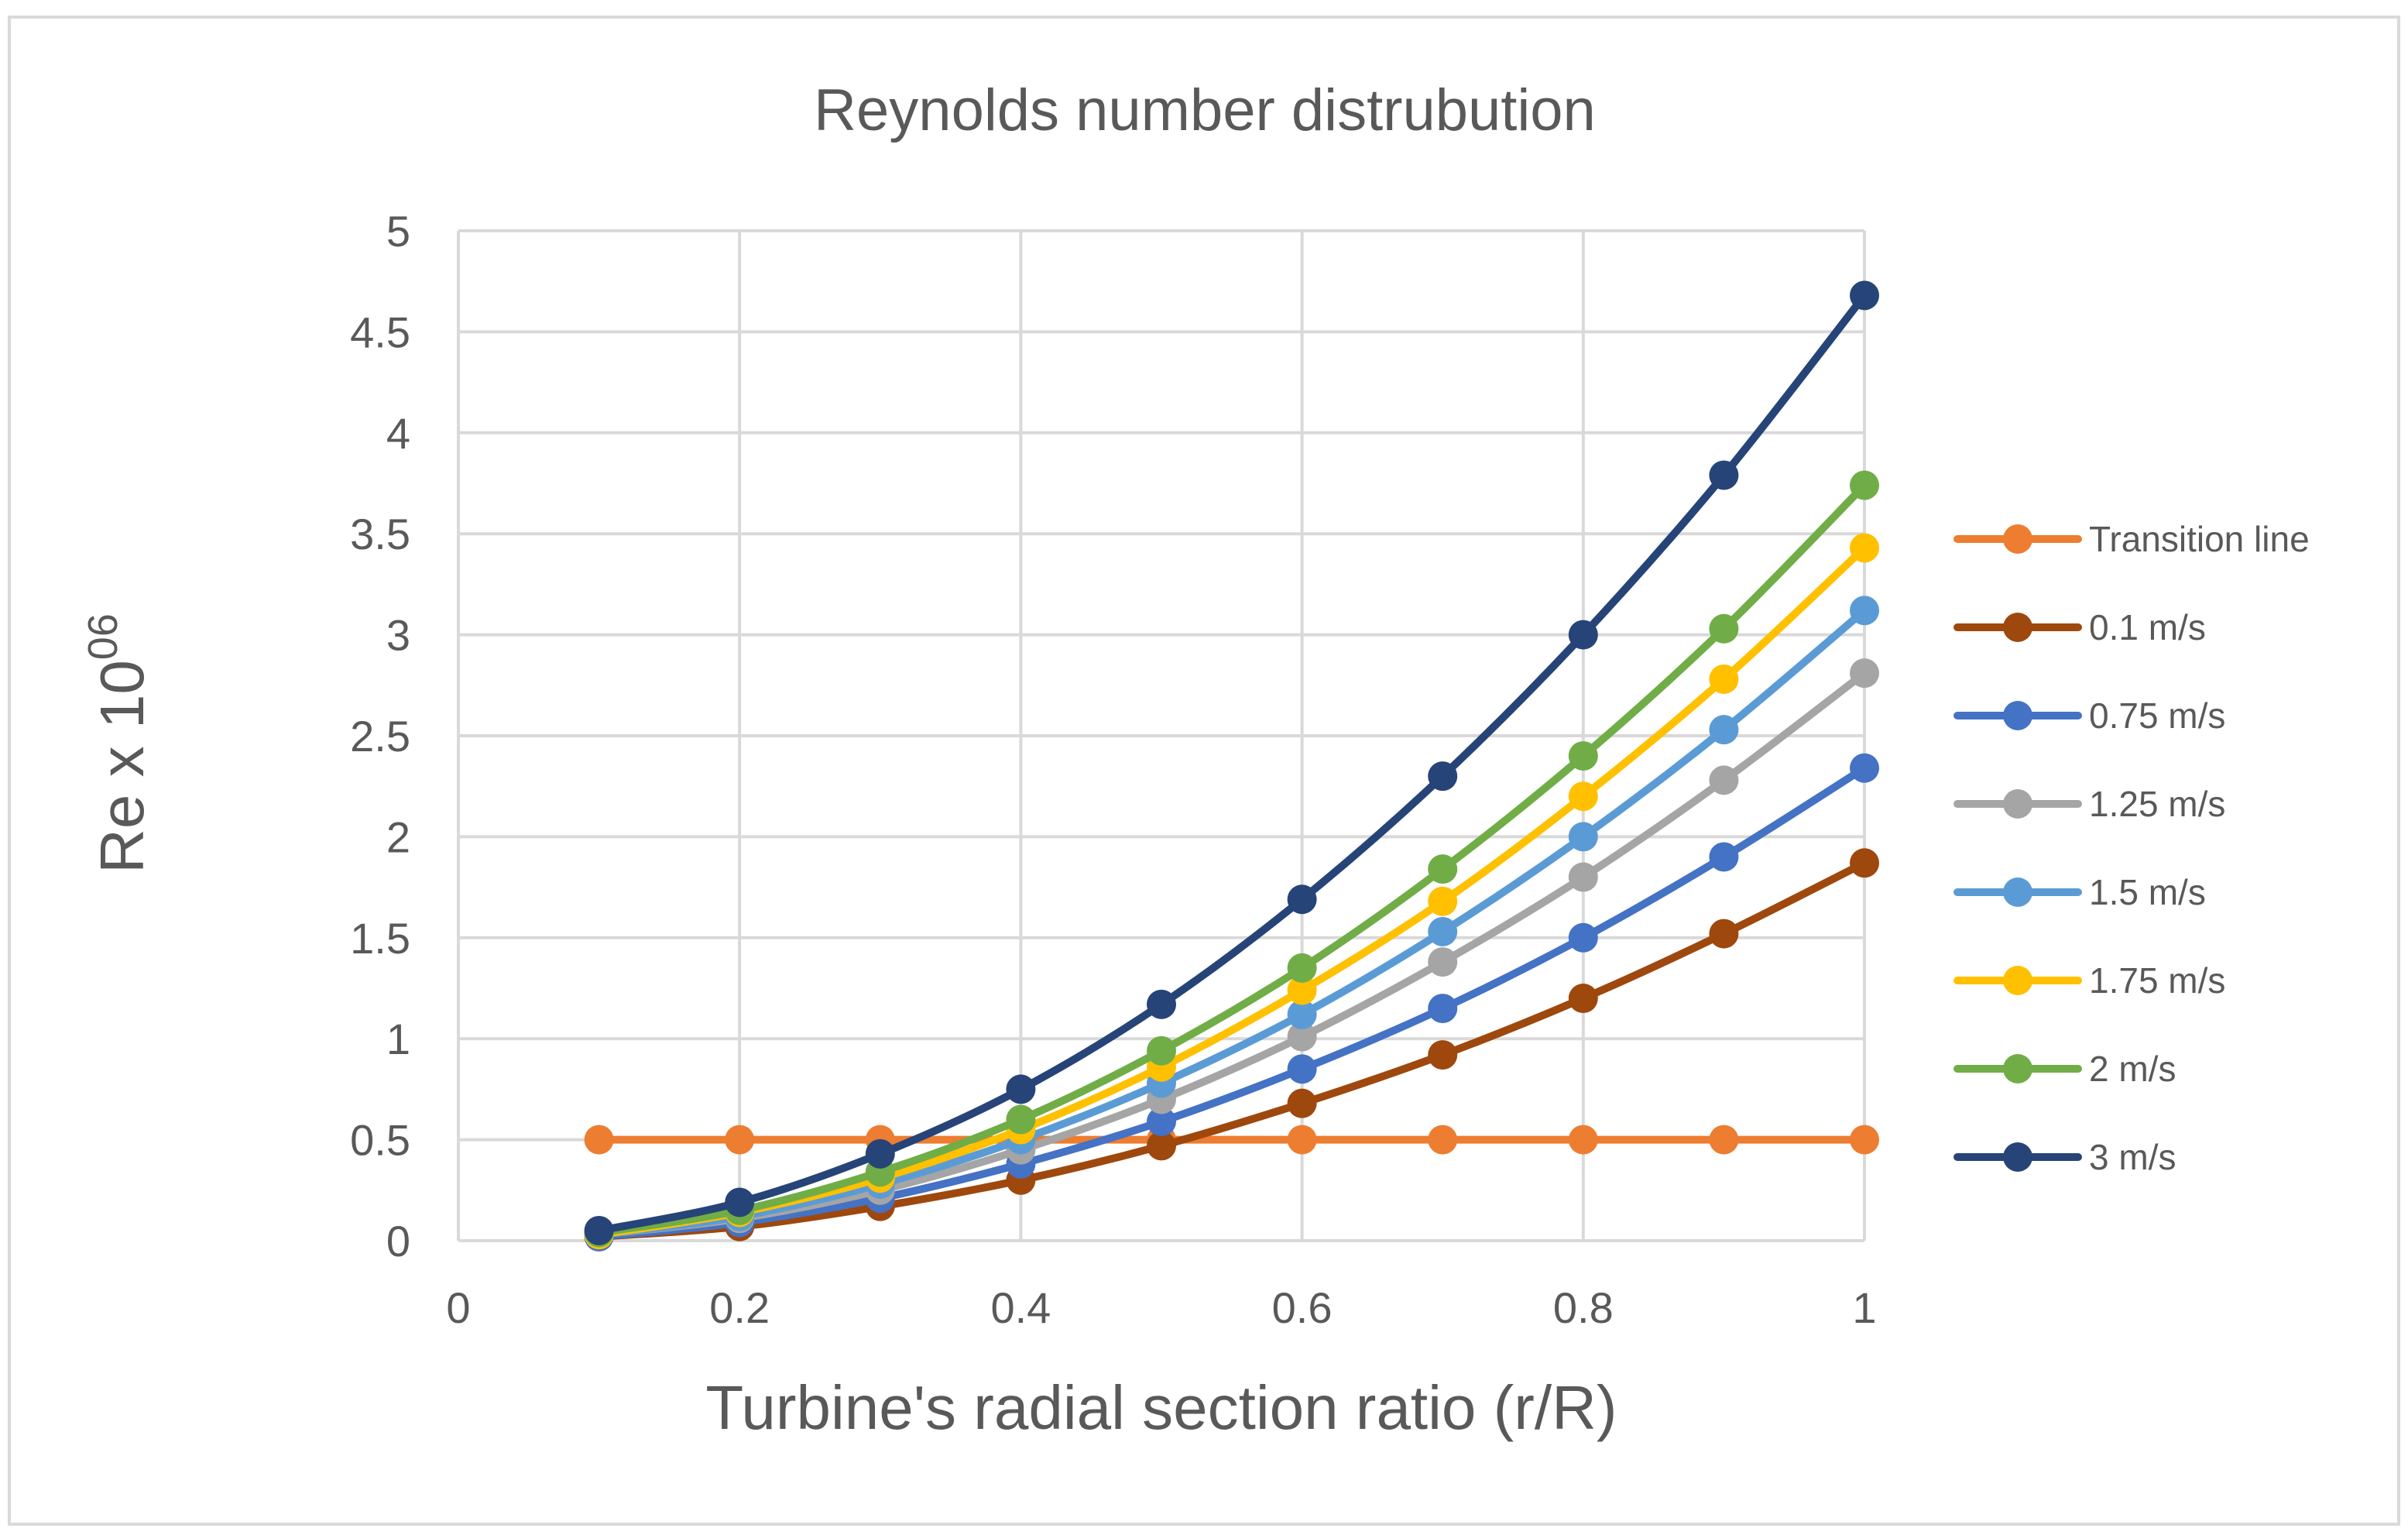  I want to click on chart-title: Reynolds number distrubution, so click(1205, 110).